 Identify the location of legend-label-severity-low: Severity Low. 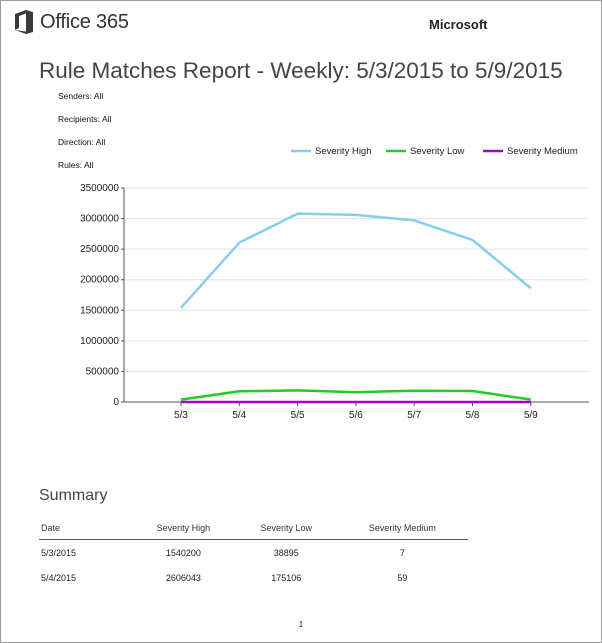
(437, 151).